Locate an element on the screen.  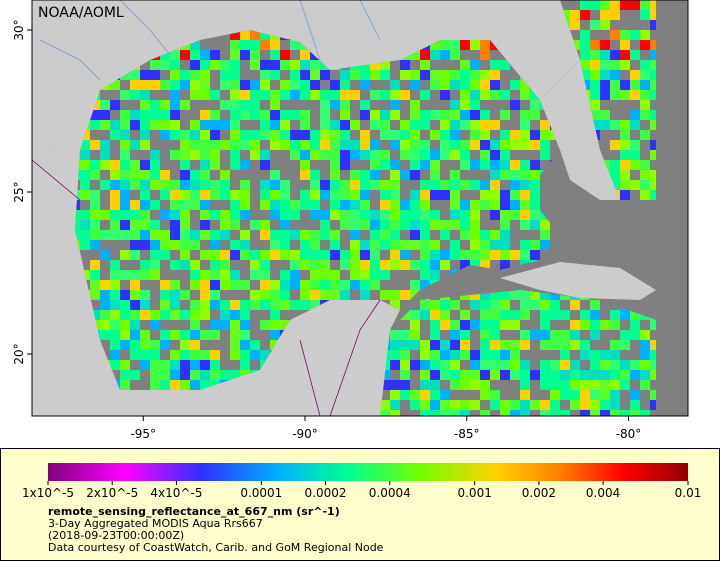
colorbar-tick-label: 0.002 is located at coordinates (539, 493).